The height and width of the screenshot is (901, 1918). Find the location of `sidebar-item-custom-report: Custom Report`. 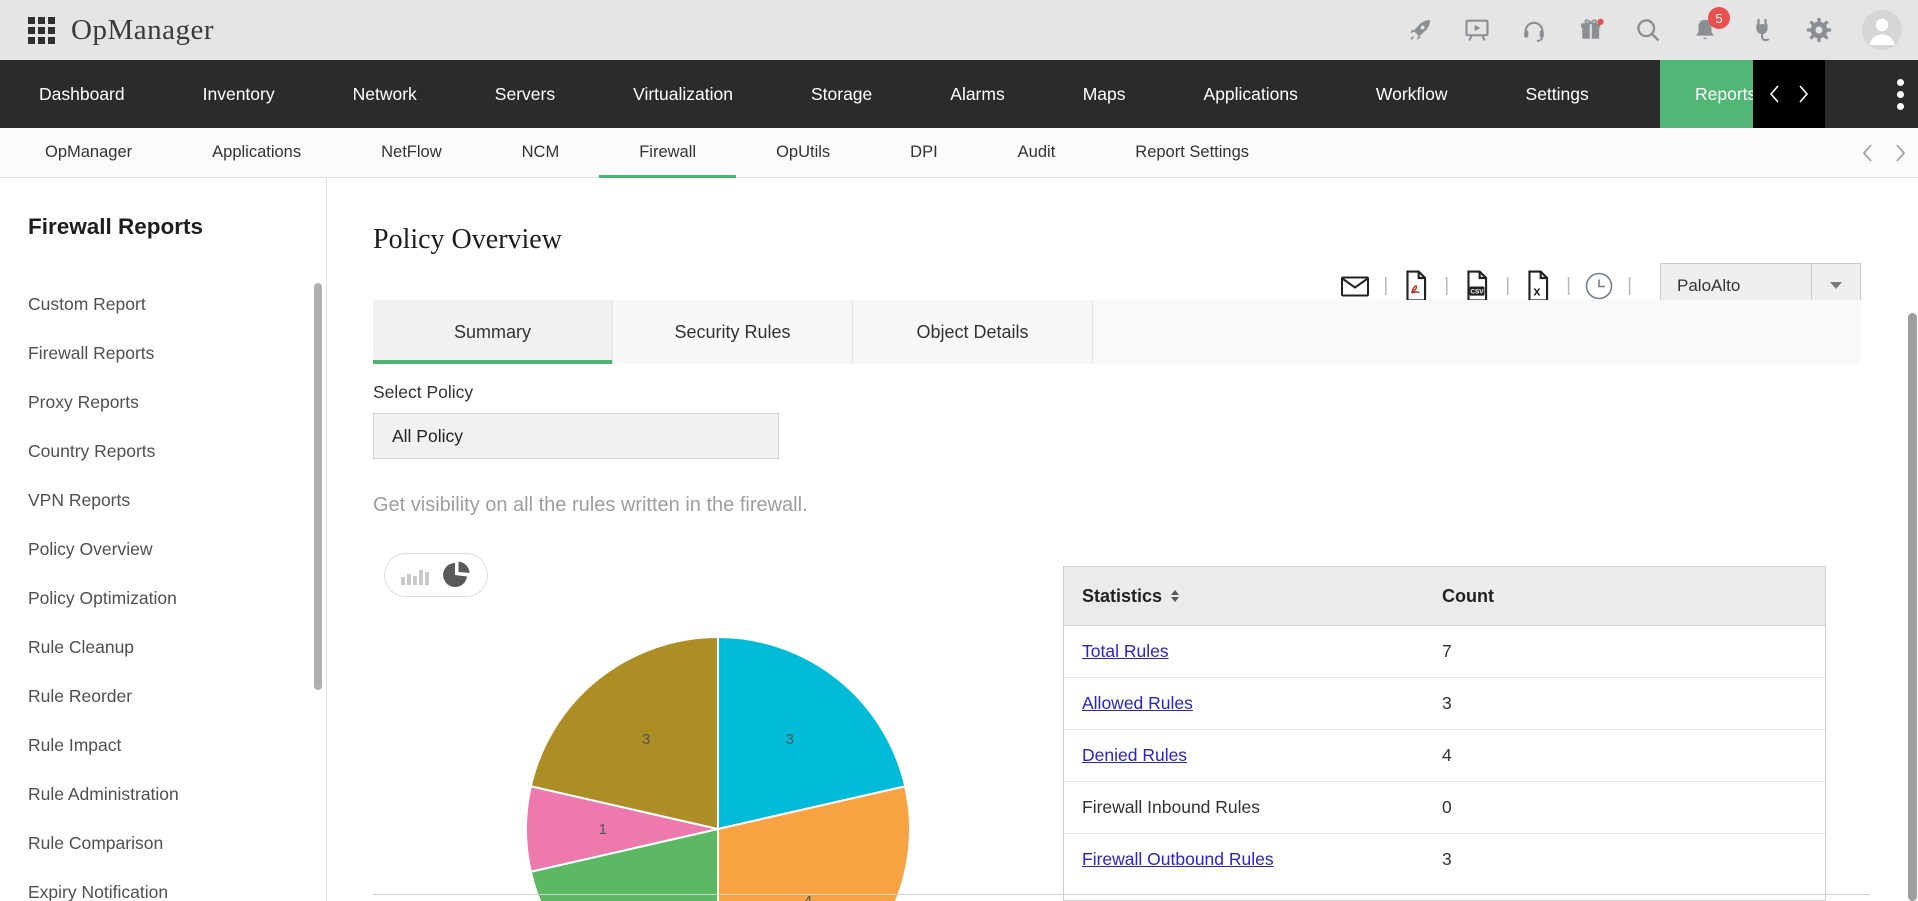

sidebar-item-custom-report: Custom Report is located at coordinates (87, 304).